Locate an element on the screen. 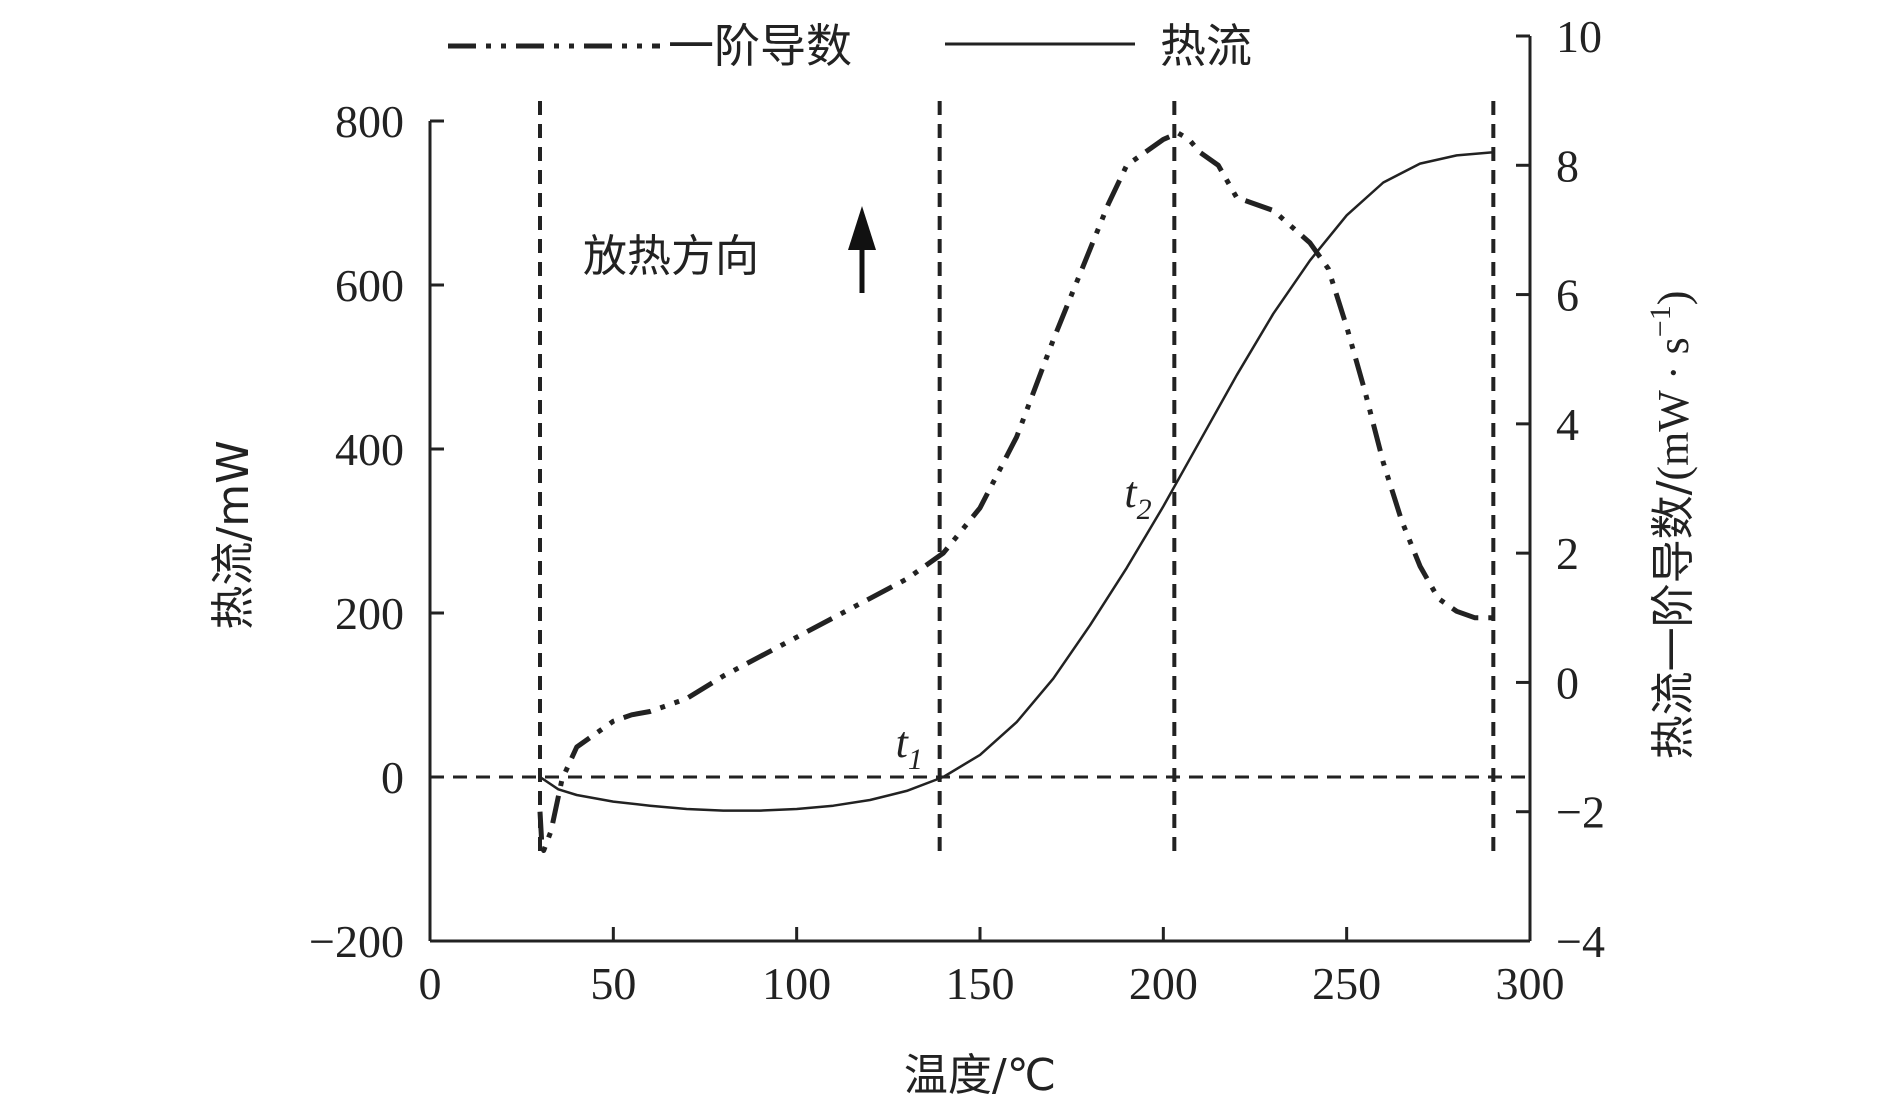  right-y-axis-title-unit: (mW · s is located at coordinates (1673, 408).